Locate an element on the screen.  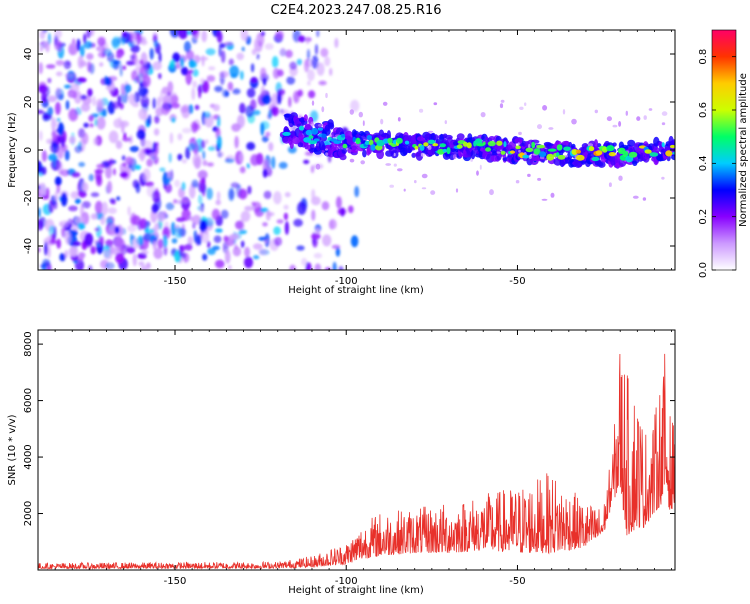
figure-title: C2E4.2023.247.08.25.R16 is located at coordinates (355, 10).